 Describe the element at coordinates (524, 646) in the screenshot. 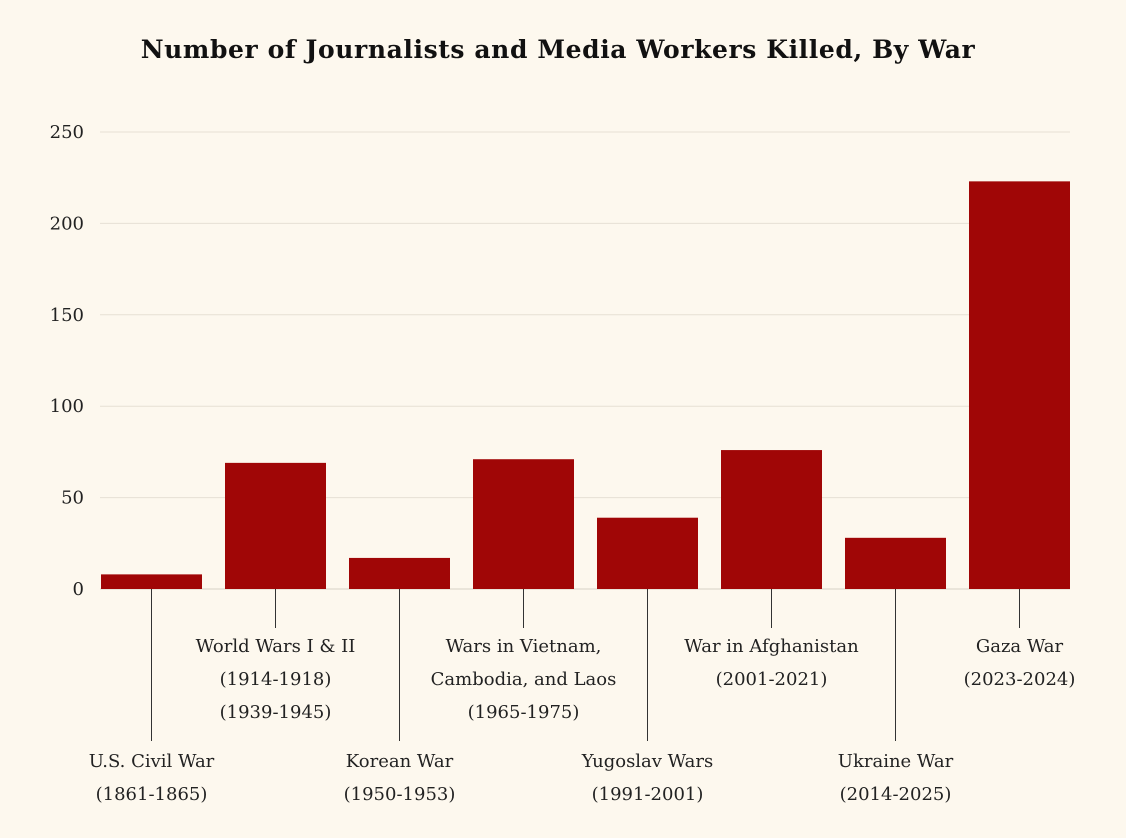

I see `category-label-line: Wars in Vietnam,` at that location.